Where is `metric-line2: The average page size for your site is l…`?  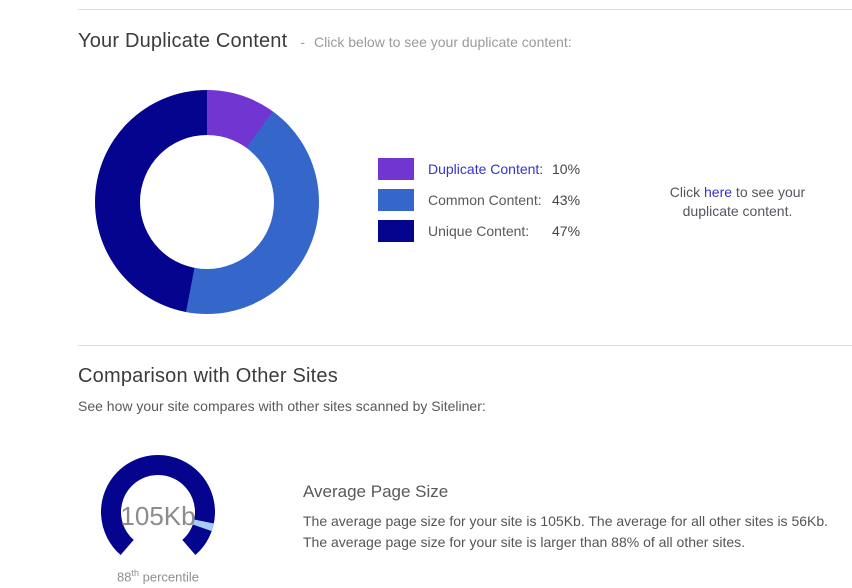 metric-line2: The average page size for your site is l… is located at coordinates (524, 542).